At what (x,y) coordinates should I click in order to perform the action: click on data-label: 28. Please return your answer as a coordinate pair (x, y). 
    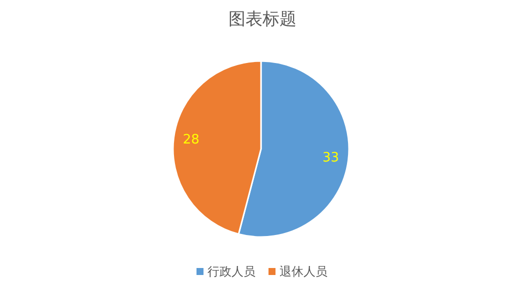
    Looking at the image, I should click on (191, 140).